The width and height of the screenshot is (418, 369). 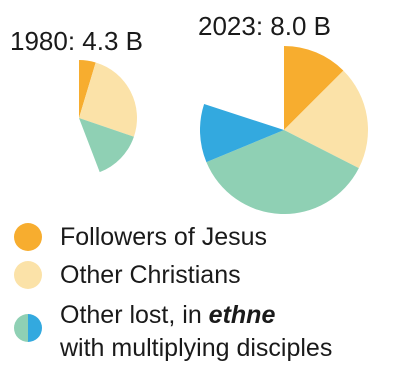 I want to click on legend-swatch-other-christians, so click(x=28, y=275).